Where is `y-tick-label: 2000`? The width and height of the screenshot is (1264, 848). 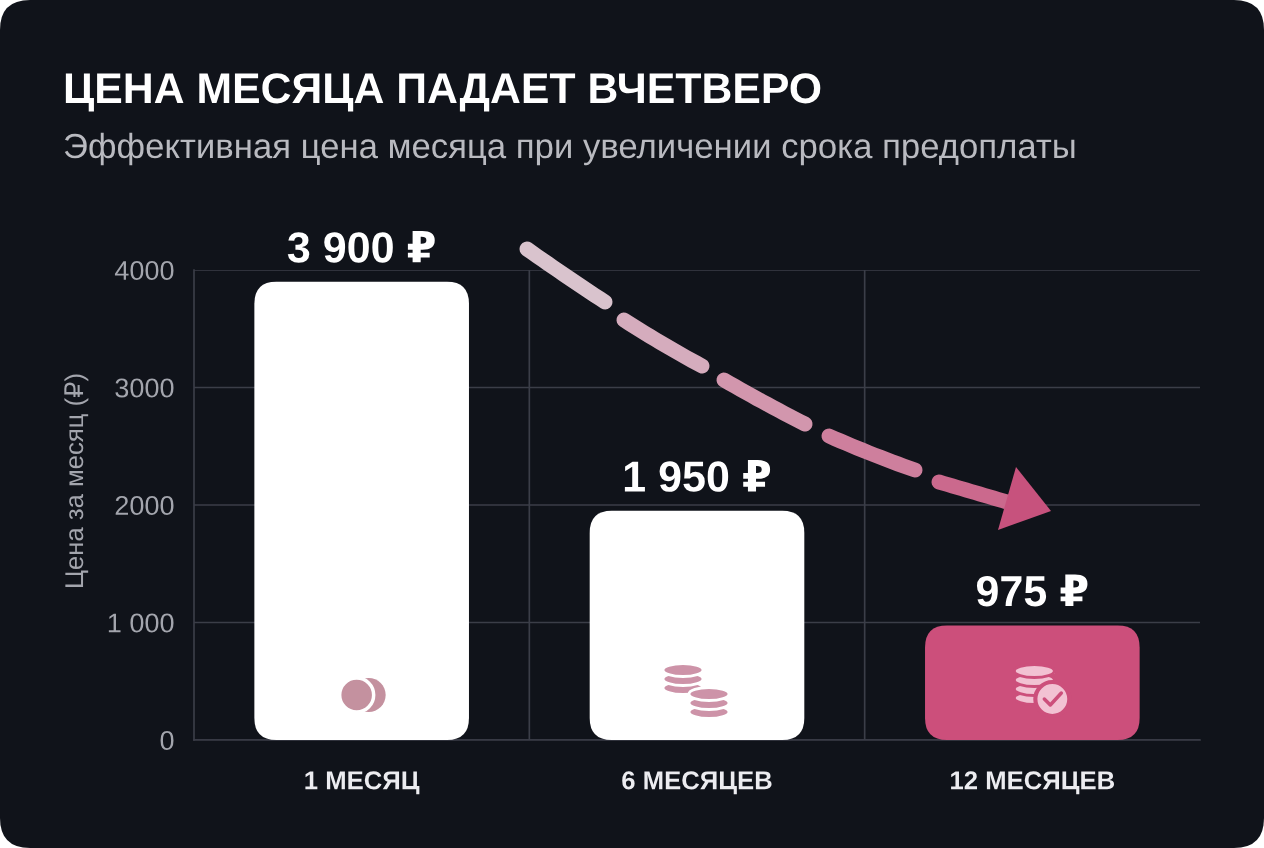 y-tick-label: 2000 is located at coordinates (144, 505).